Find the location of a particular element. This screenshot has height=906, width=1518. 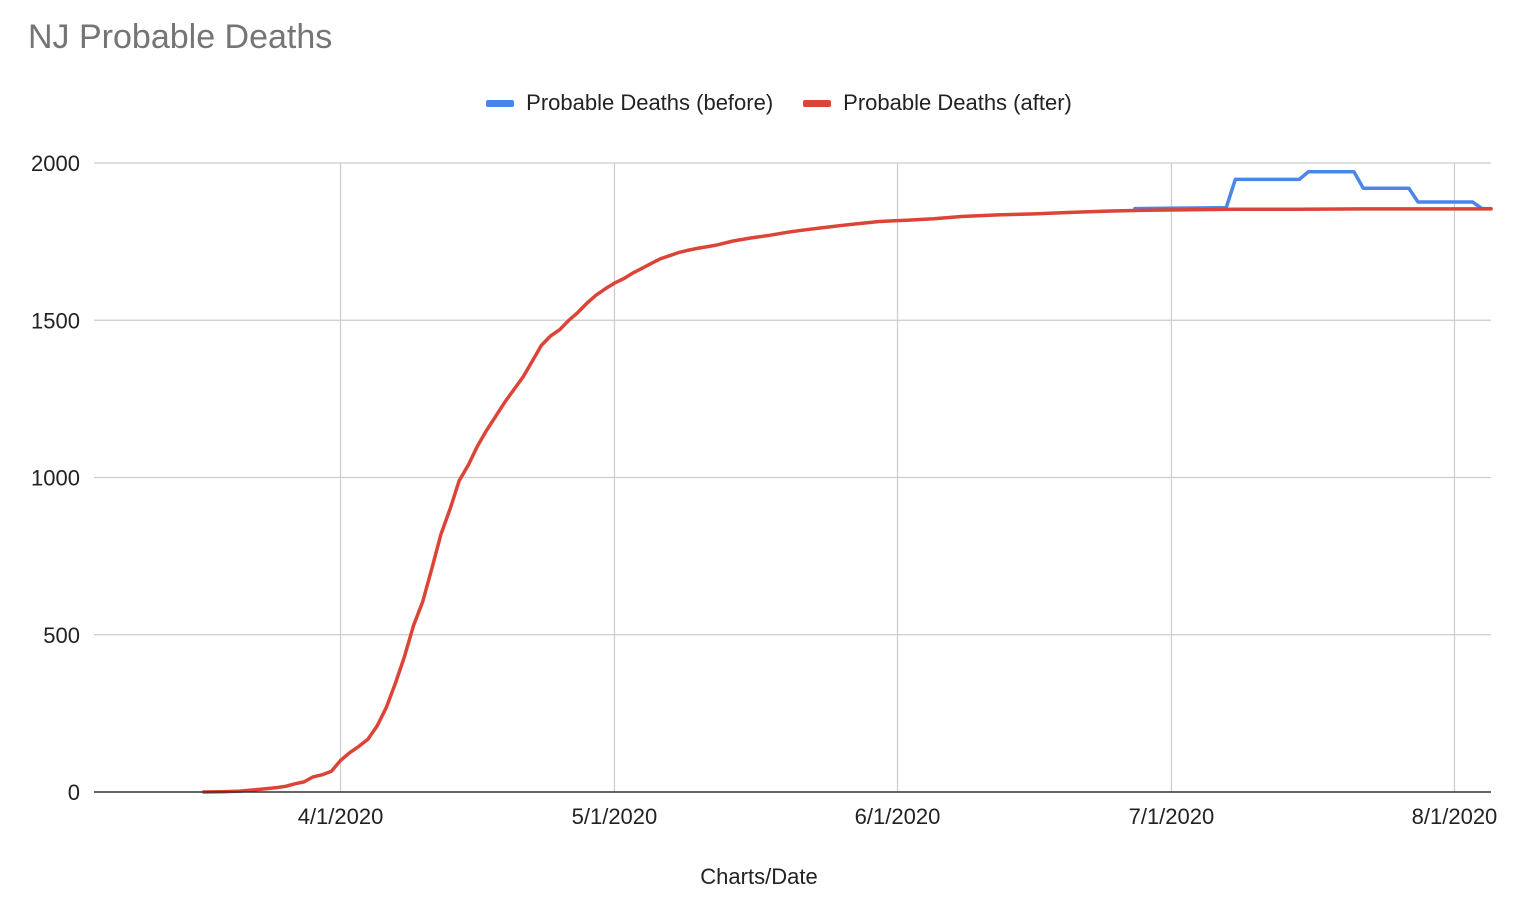

x-axis-tick-labels: 4/1/2020 5/1/2020 6/1/2020 7/1/2020 8/1/2020 is located at coordinates (898, 816).